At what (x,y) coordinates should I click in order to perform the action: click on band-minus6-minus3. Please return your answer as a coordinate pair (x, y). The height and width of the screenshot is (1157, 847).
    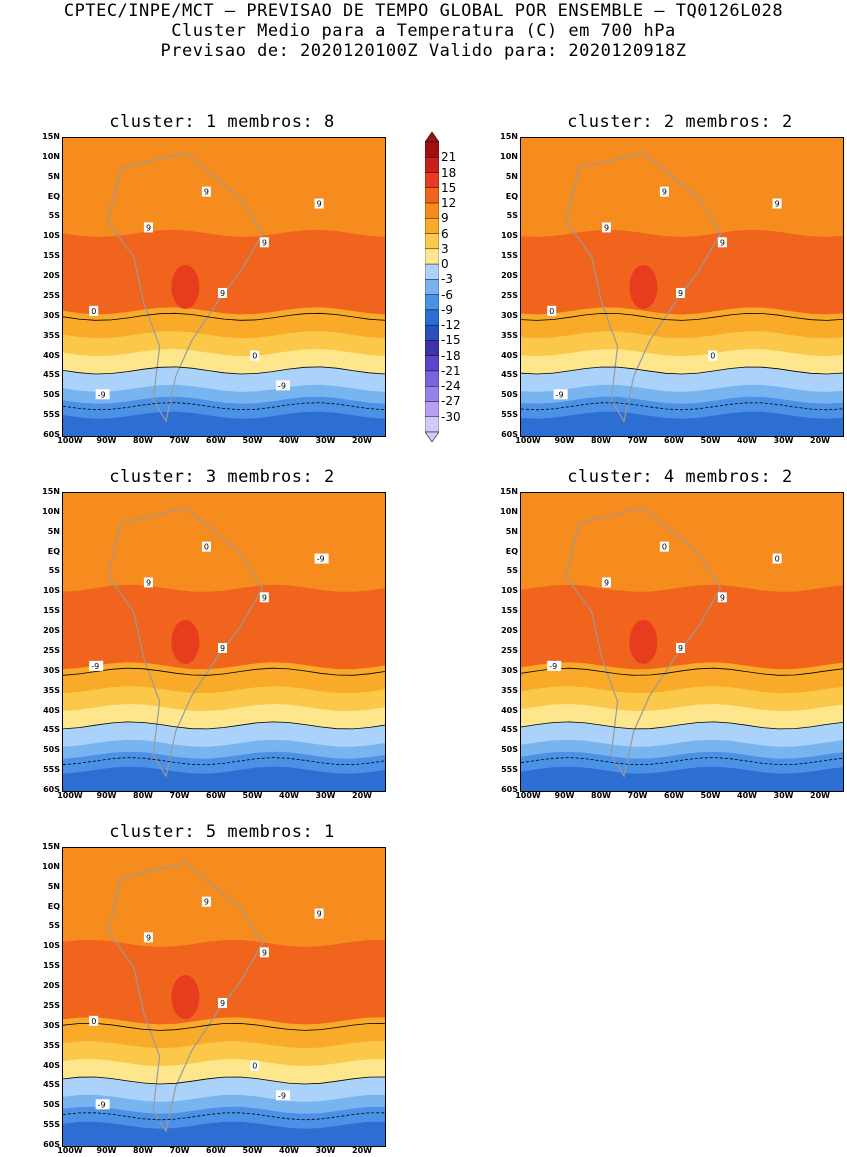
    Looking at the image, I should click on (224, 752).